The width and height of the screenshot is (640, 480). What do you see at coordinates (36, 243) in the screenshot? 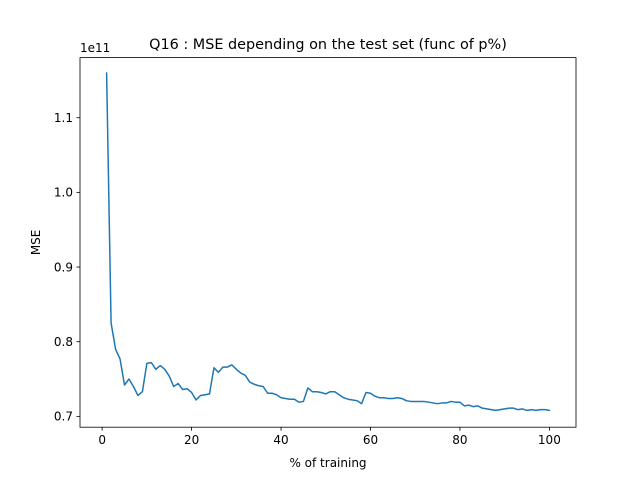
I see `y-axis-label: MSE` at bounding box center [36, 243].